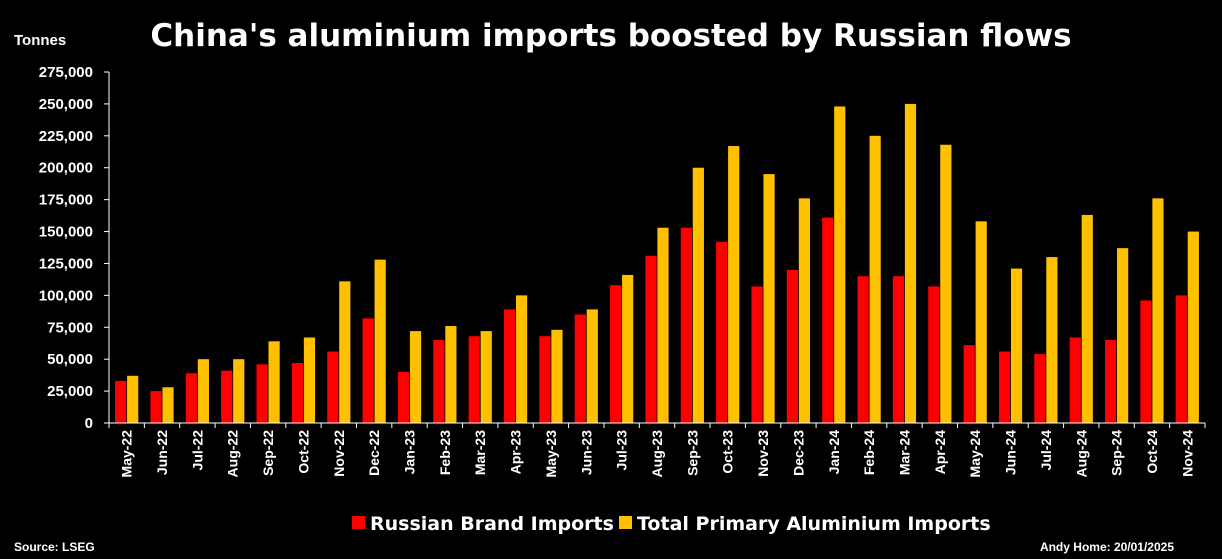 The image size is (1222, 559). Describe the element at coordinates (551, 454) in the screenshot. I see `x-tick-label: May-23` at that location.